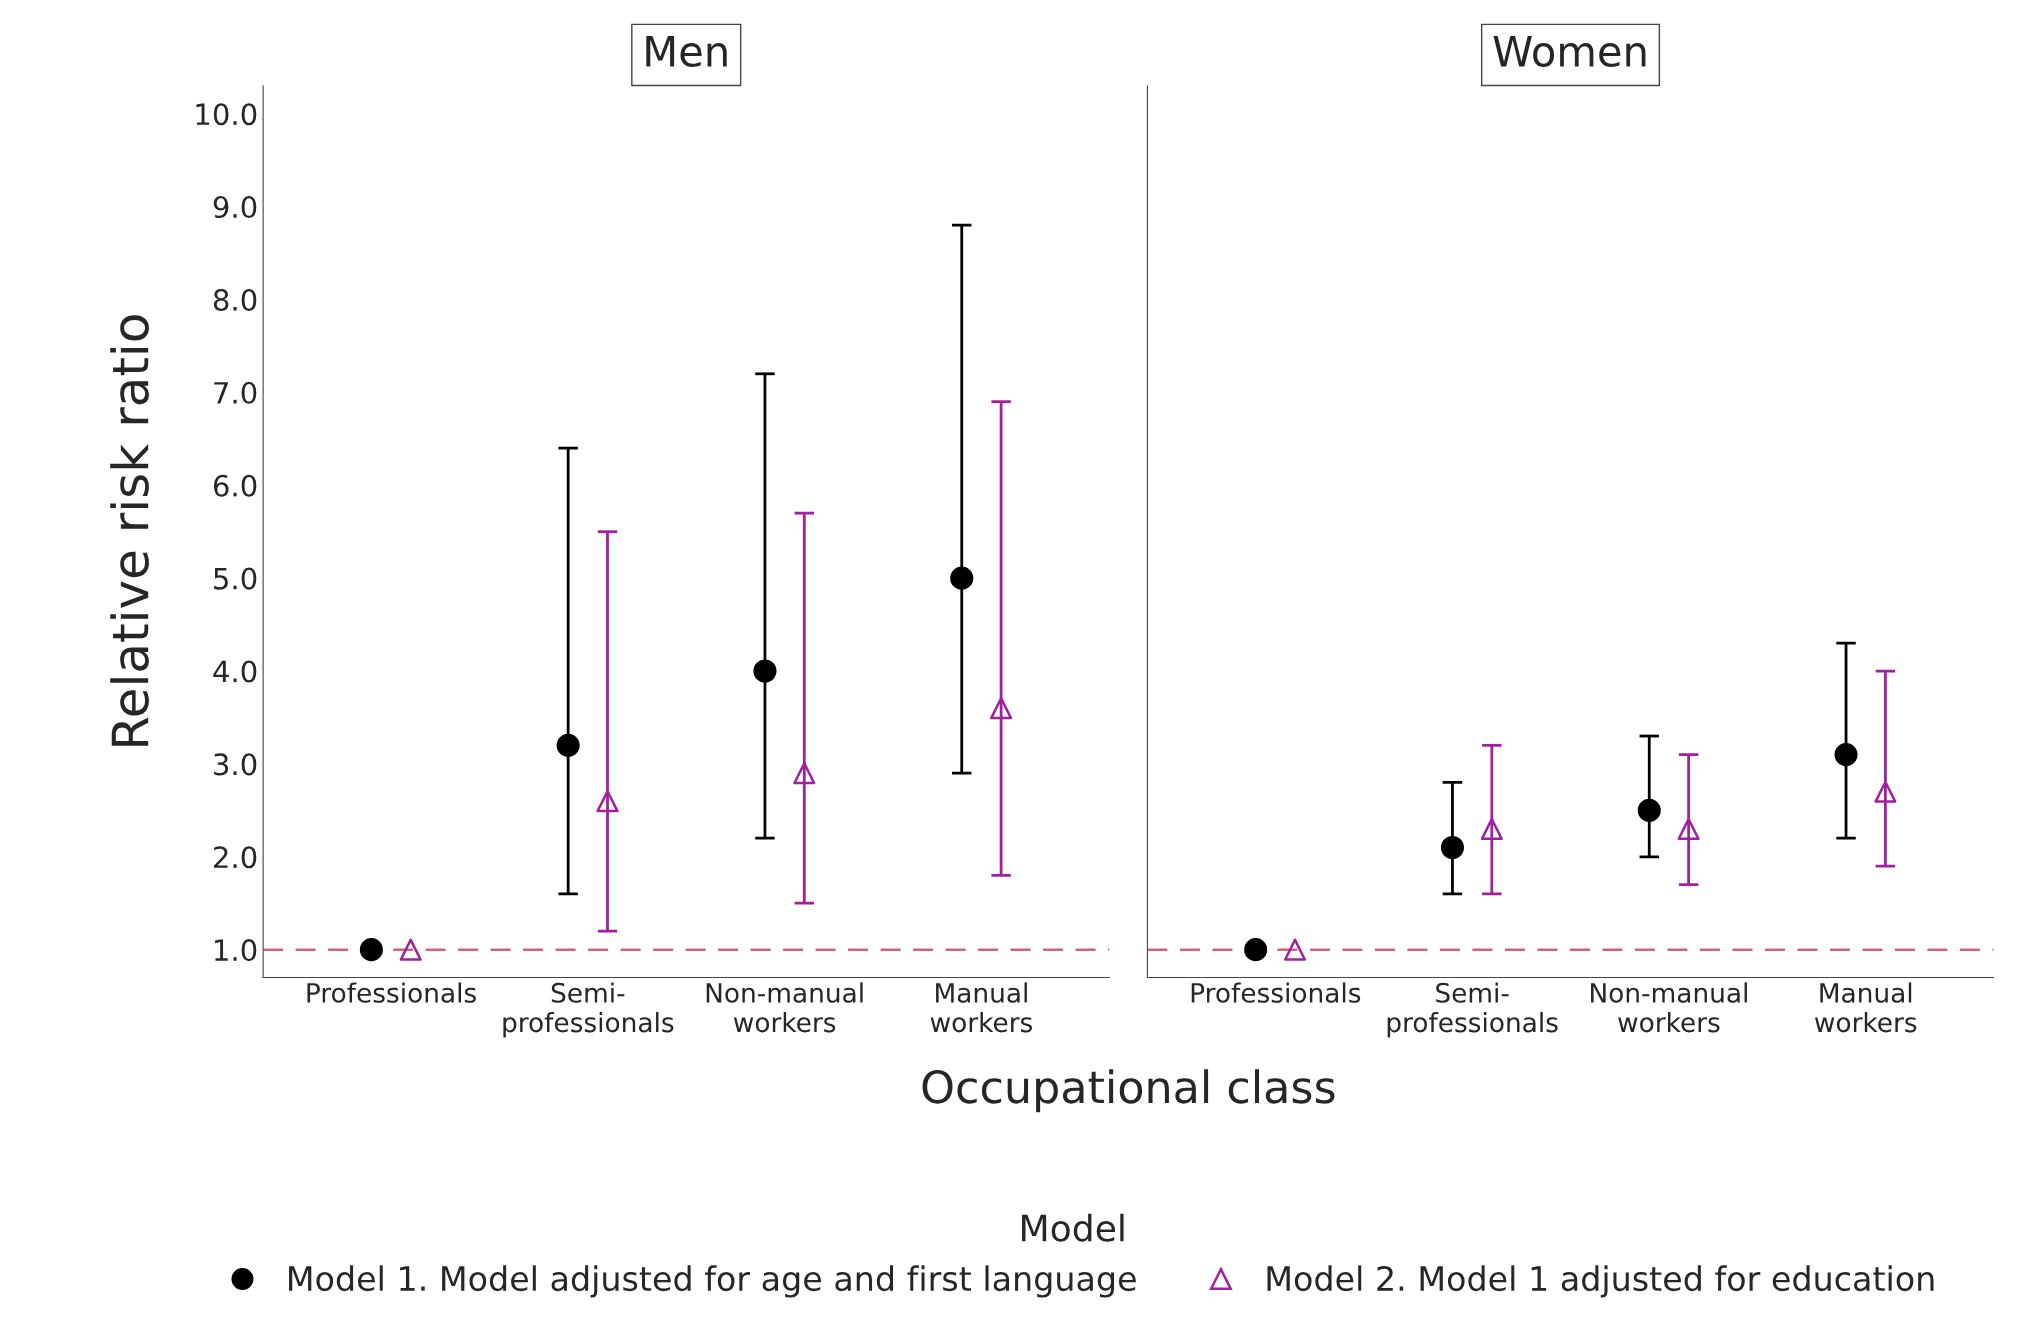 The image size is (2024, 1321). What do you see at coordinates (236, 950) in the screenshot?
I see `y-tick-label: 1.0` at bounding box center [236, 950].